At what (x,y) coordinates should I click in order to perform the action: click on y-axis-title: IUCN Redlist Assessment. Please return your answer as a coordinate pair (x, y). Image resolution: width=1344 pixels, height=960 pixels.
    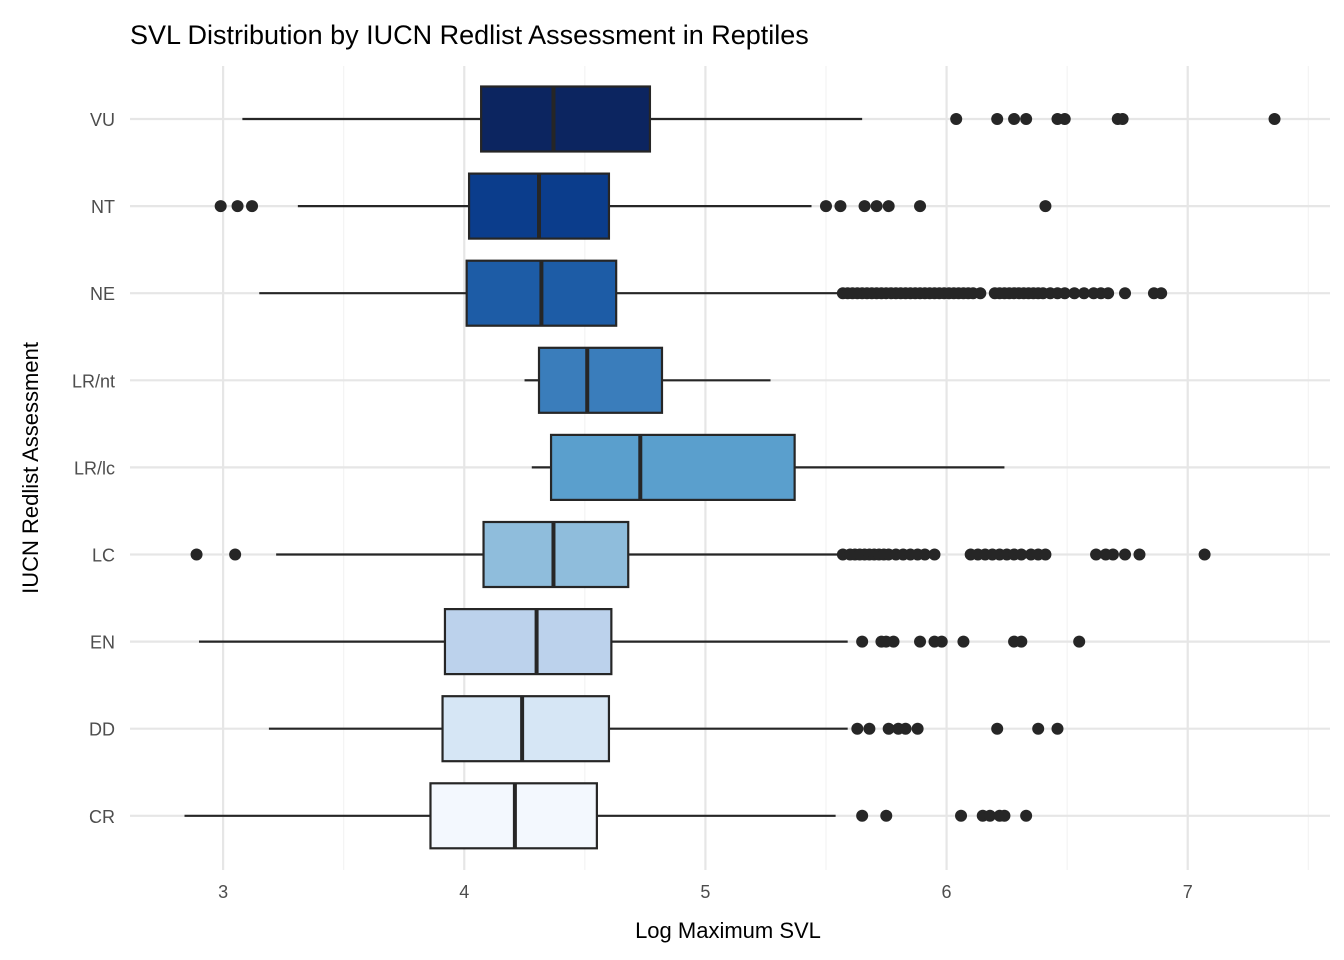
    Looking at the image, I should click on (30, 468).